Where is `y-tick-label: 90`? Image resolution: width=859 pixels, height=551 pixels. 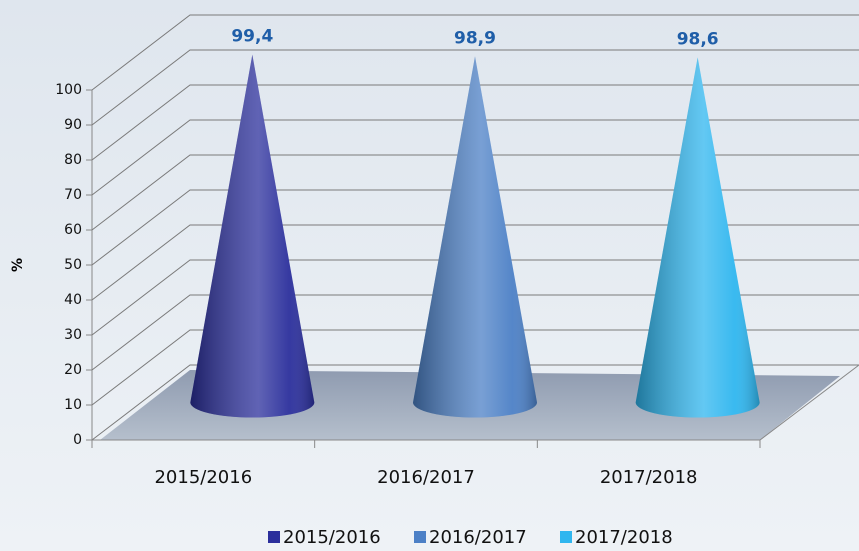
y-tick-label: 90 is located at coordinates (73, 125).